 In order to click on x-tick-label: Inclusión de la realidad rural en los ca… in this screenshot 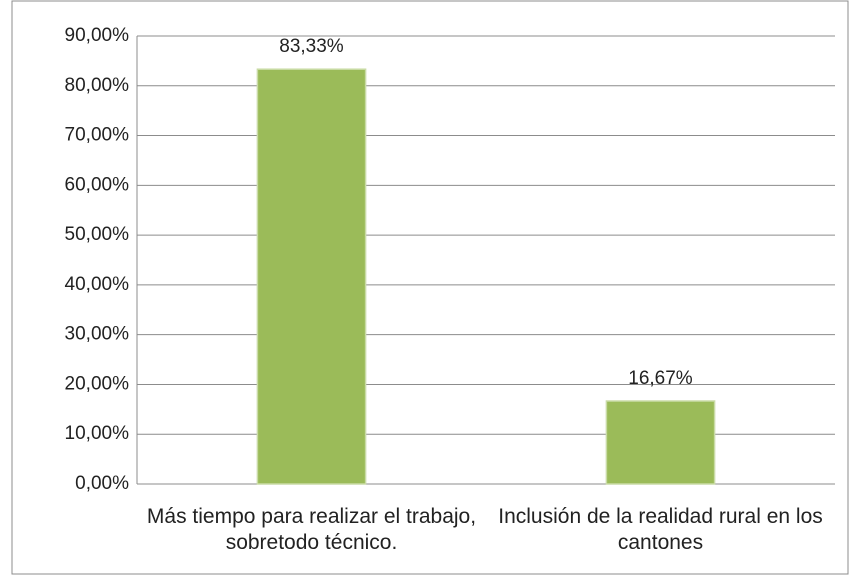, I will do `click(660, 529)`.